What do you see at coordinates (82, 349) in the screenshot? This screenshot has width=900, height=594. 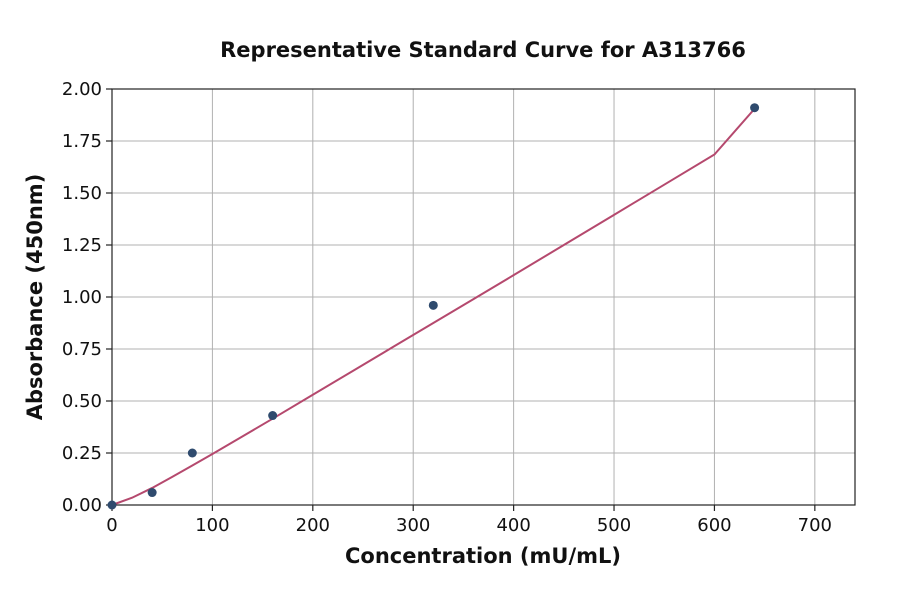 I see `y-tick-label: 0.75` at bounding box center [82, 349].